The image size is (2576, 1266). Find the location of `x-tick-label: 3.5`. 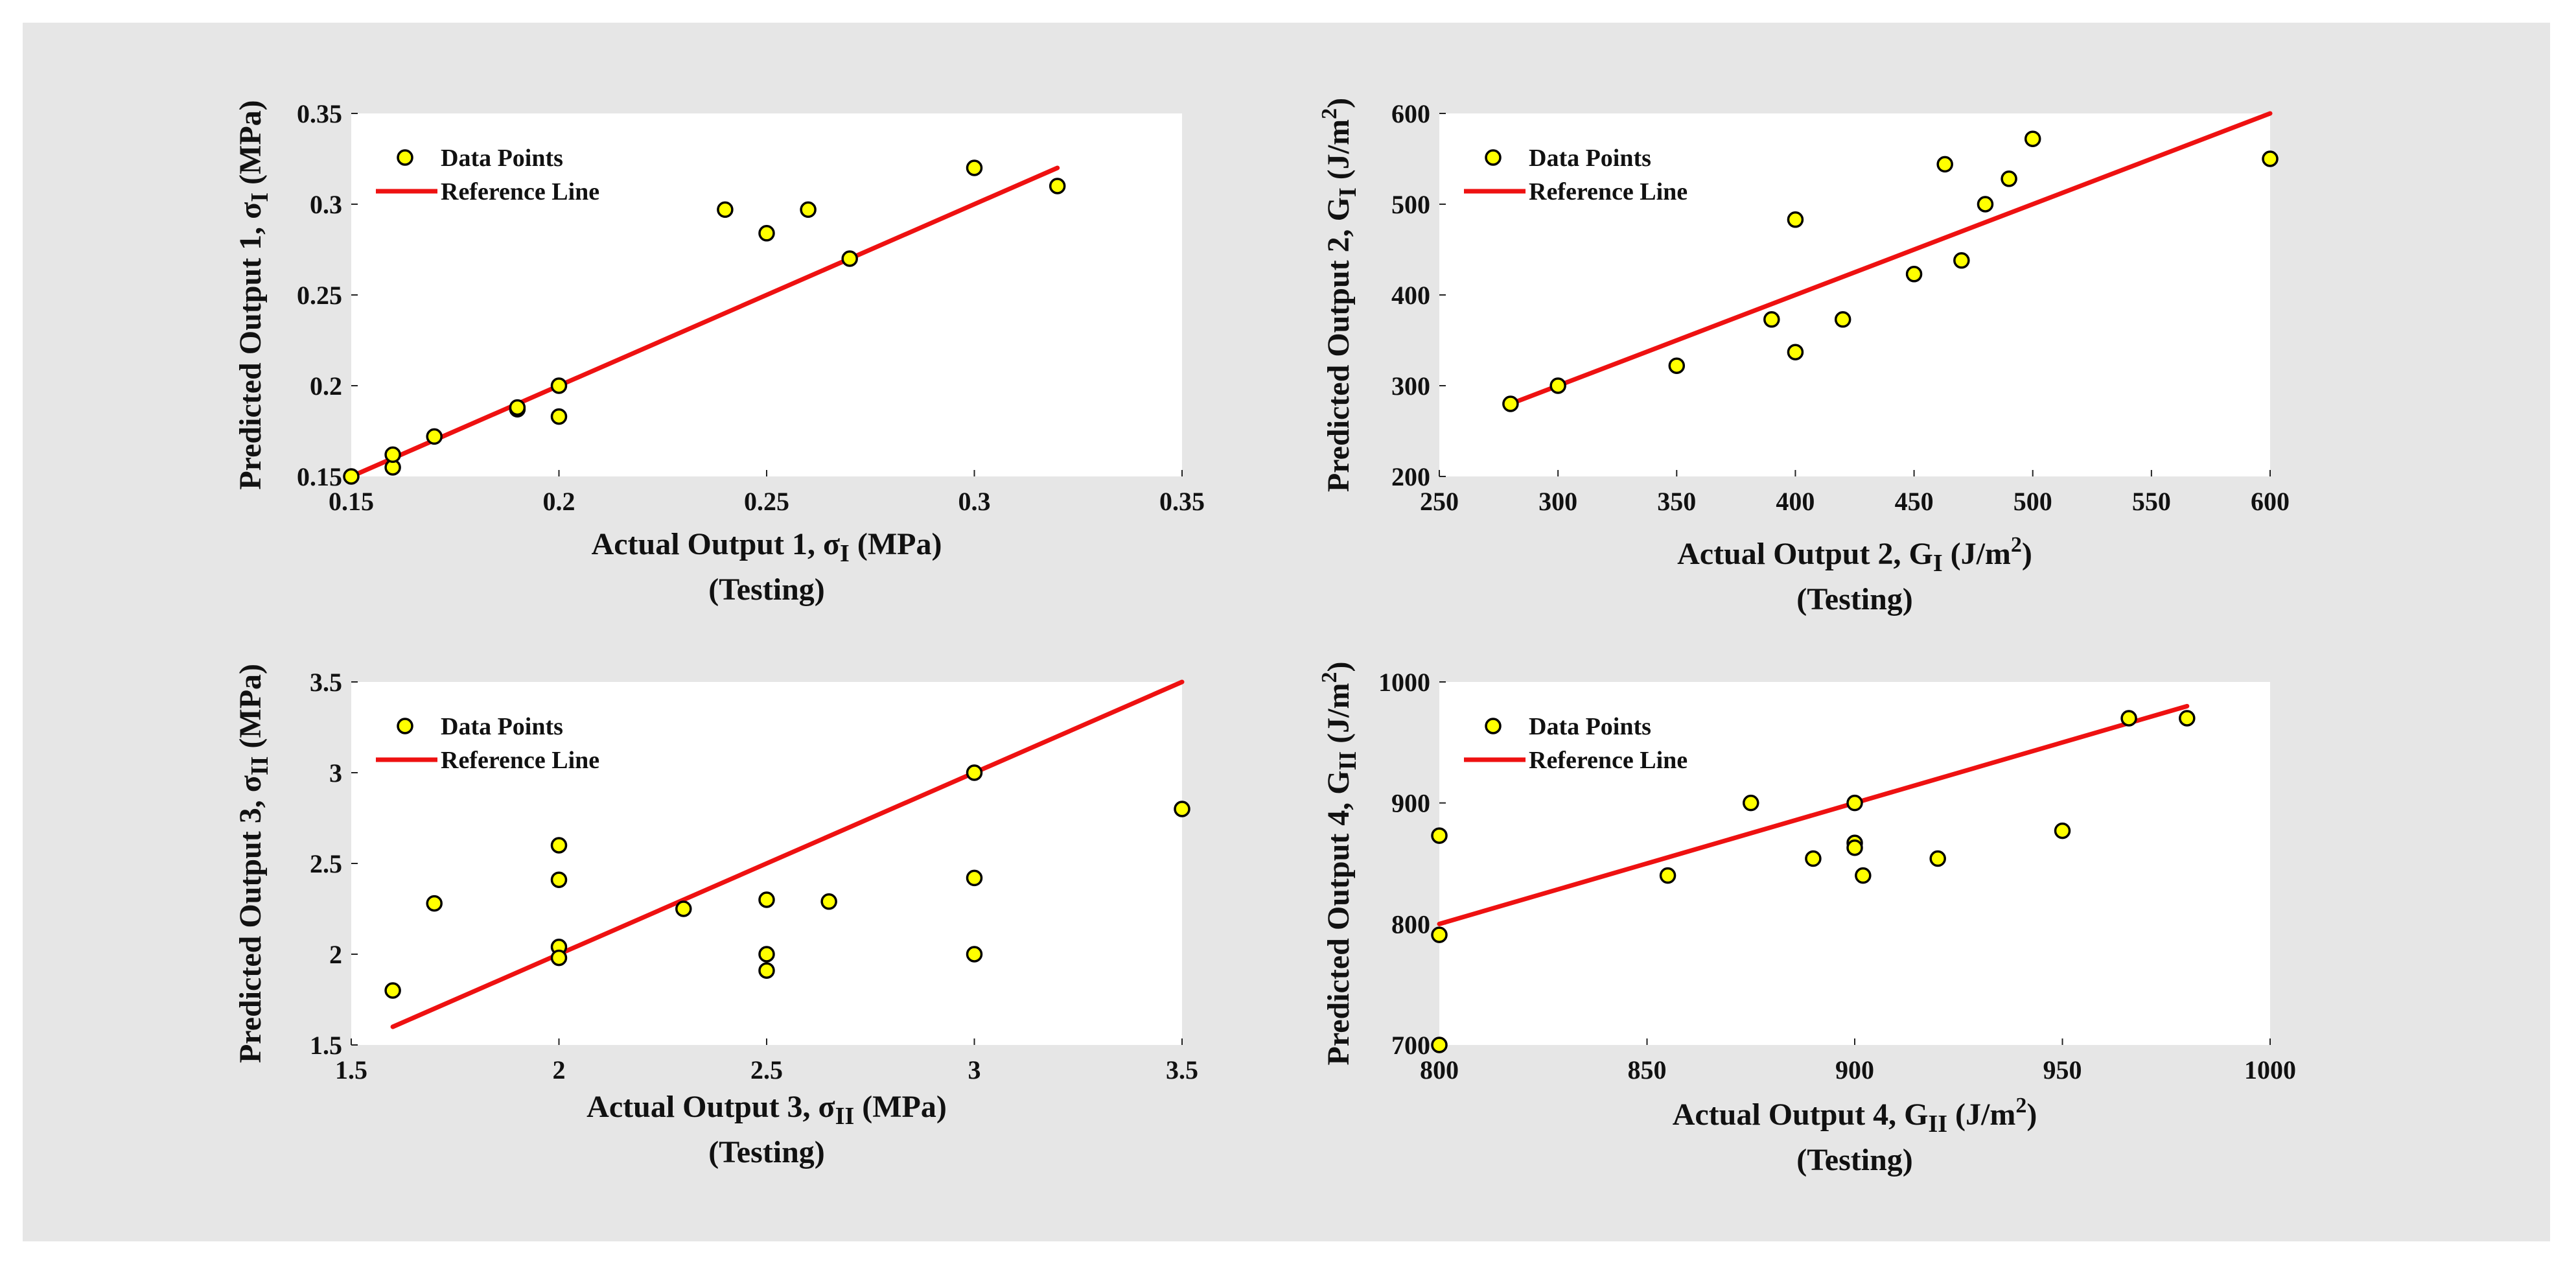

x-tick-label: 3.5 is located at coordinates (1182, 1070).